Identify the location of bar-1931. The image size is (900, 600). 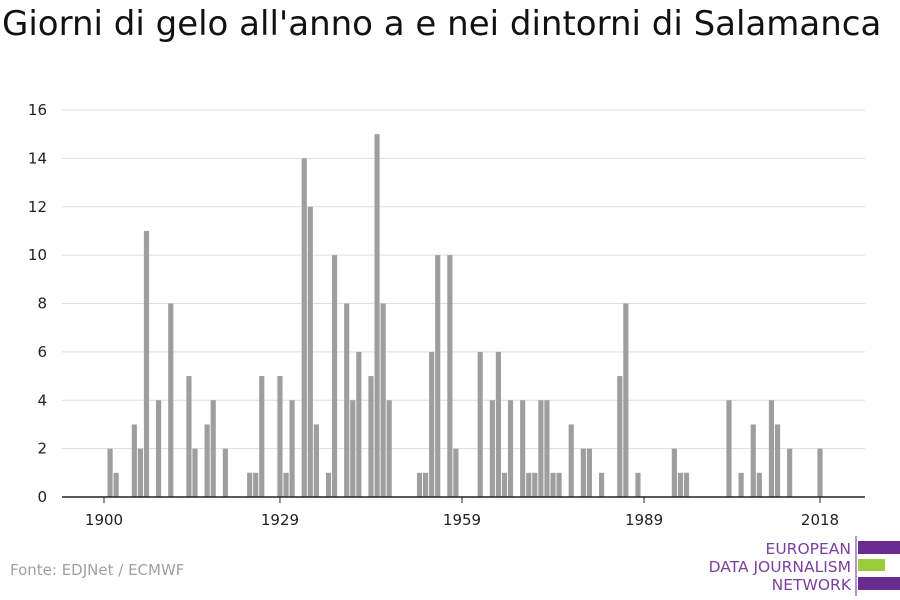
(292, 448).